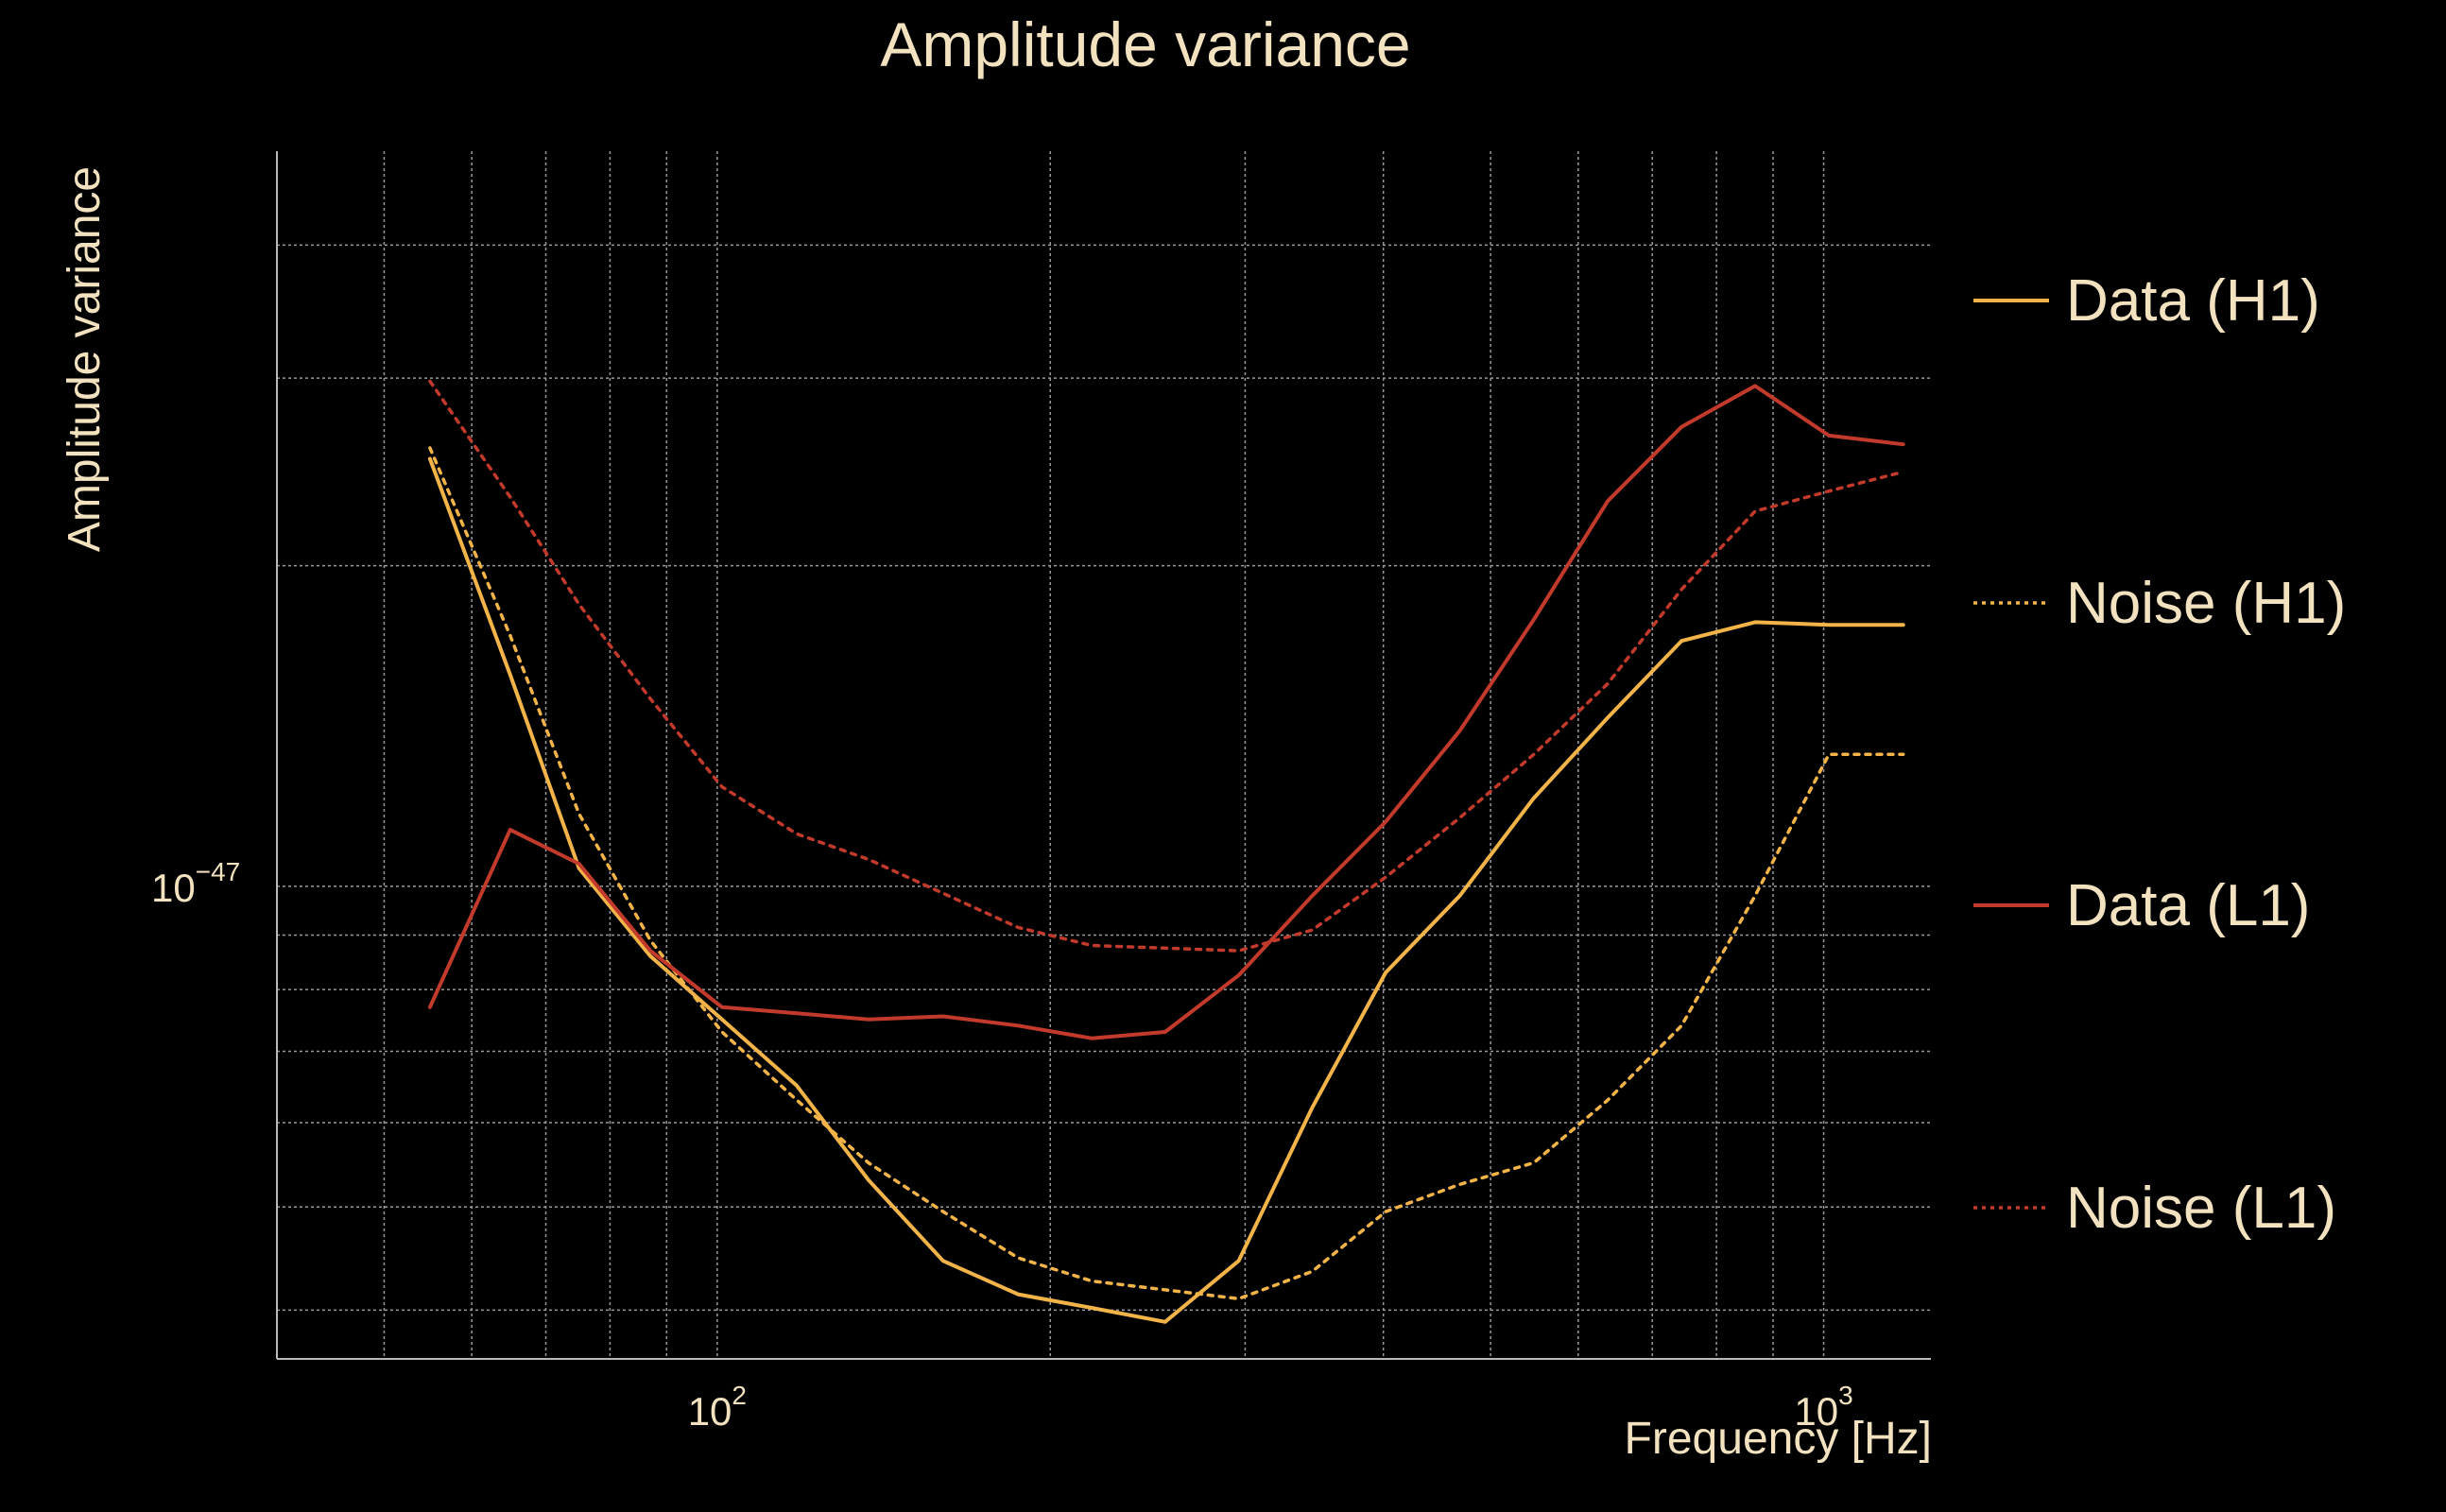  What do you see at coordinates (2159, 754) in the screenshot?
I see `legend: Data (H1) Noise (H1) Data (L1) Noise (L1)` at bounding box center [2159, 754].